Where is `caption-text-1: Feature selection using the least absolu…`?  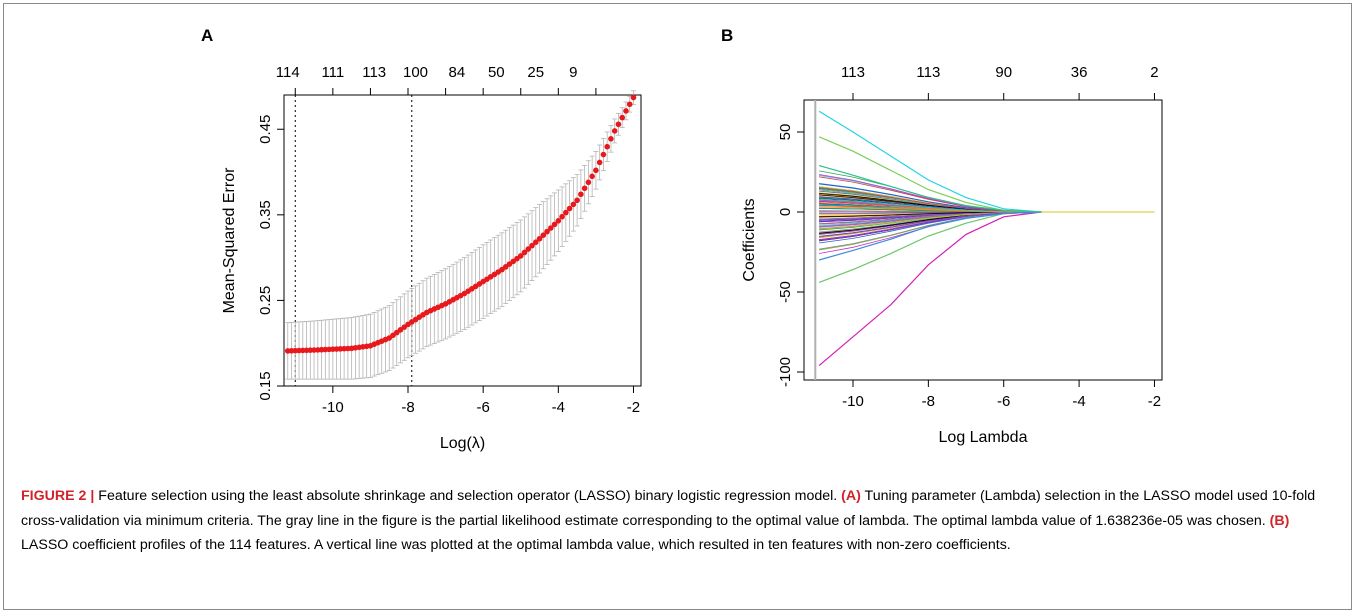
caption-text-1: Feature selection using the least absolu… is located at coordinates (468, 496).